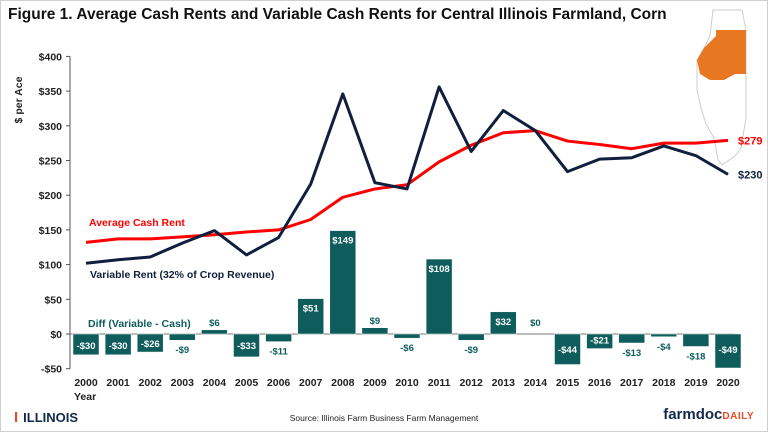 Image resolution: width=768 pixels, height=432 pixels. I want to click on x-tick-label: 2020, so click(728, 383).